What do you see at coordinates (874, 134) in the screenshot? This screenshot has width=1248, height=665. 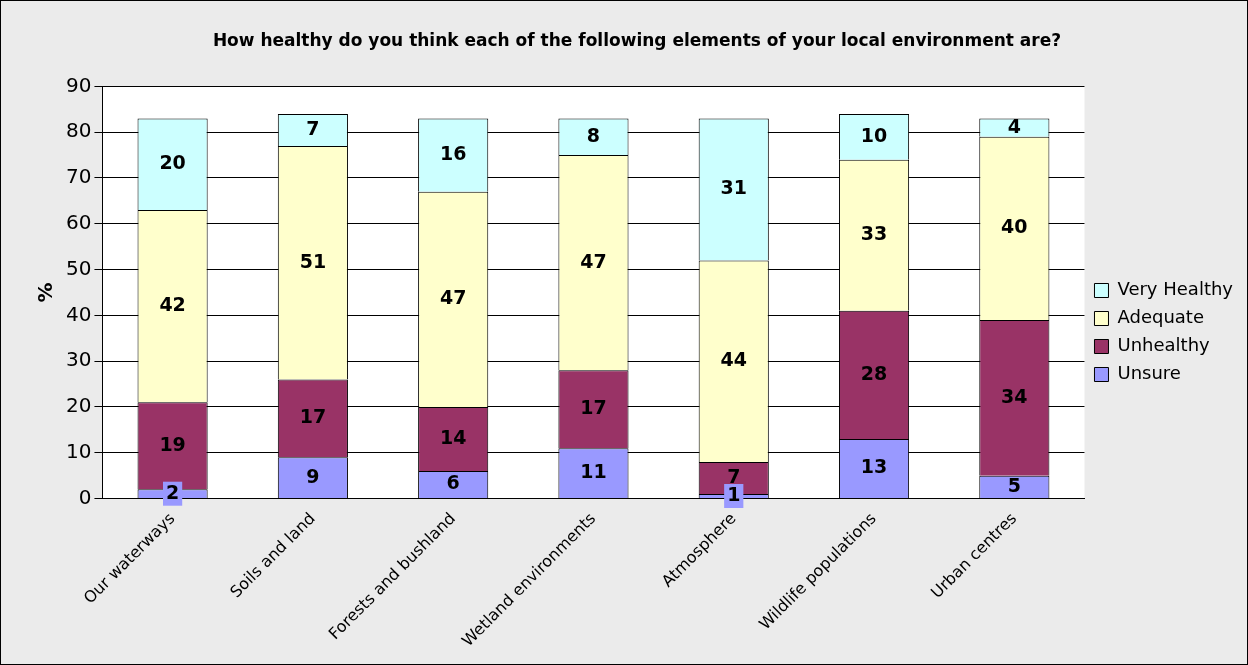 I see `data-label: 10` at bounding box center [874, 134].